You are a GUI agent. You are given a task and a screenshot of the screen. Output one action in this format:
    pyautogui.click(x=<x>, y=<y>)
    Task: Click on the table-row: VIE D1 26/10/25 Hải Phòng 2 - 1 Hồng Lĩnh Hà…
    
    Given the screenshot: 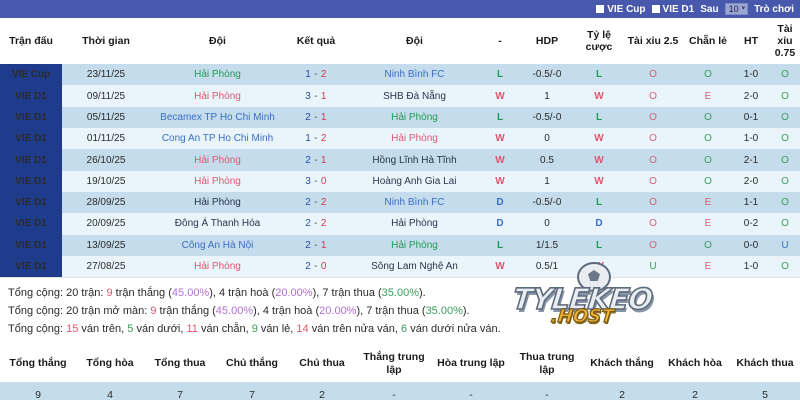 What is the action you would take?
    pyautogui.click(x=400, y=160)
    